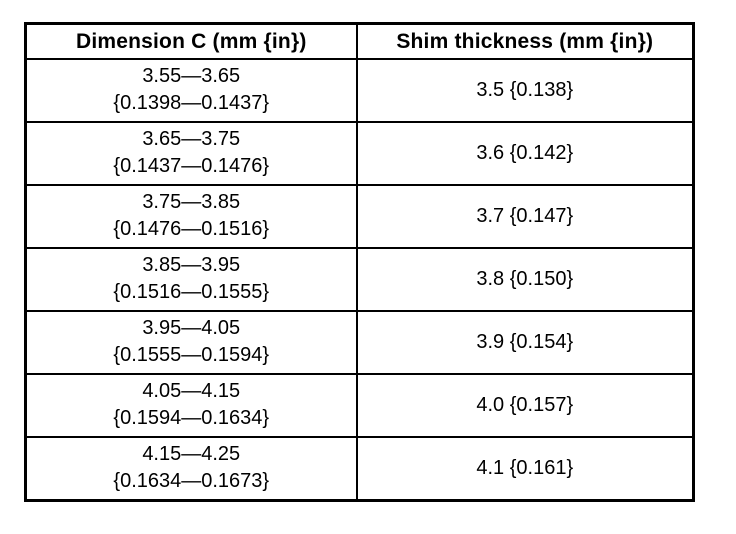  Describe the element at coordinates (525, 41) in the screenshot. I see `header-shim-thickness: Shim thickness (mm {in})` at that location.